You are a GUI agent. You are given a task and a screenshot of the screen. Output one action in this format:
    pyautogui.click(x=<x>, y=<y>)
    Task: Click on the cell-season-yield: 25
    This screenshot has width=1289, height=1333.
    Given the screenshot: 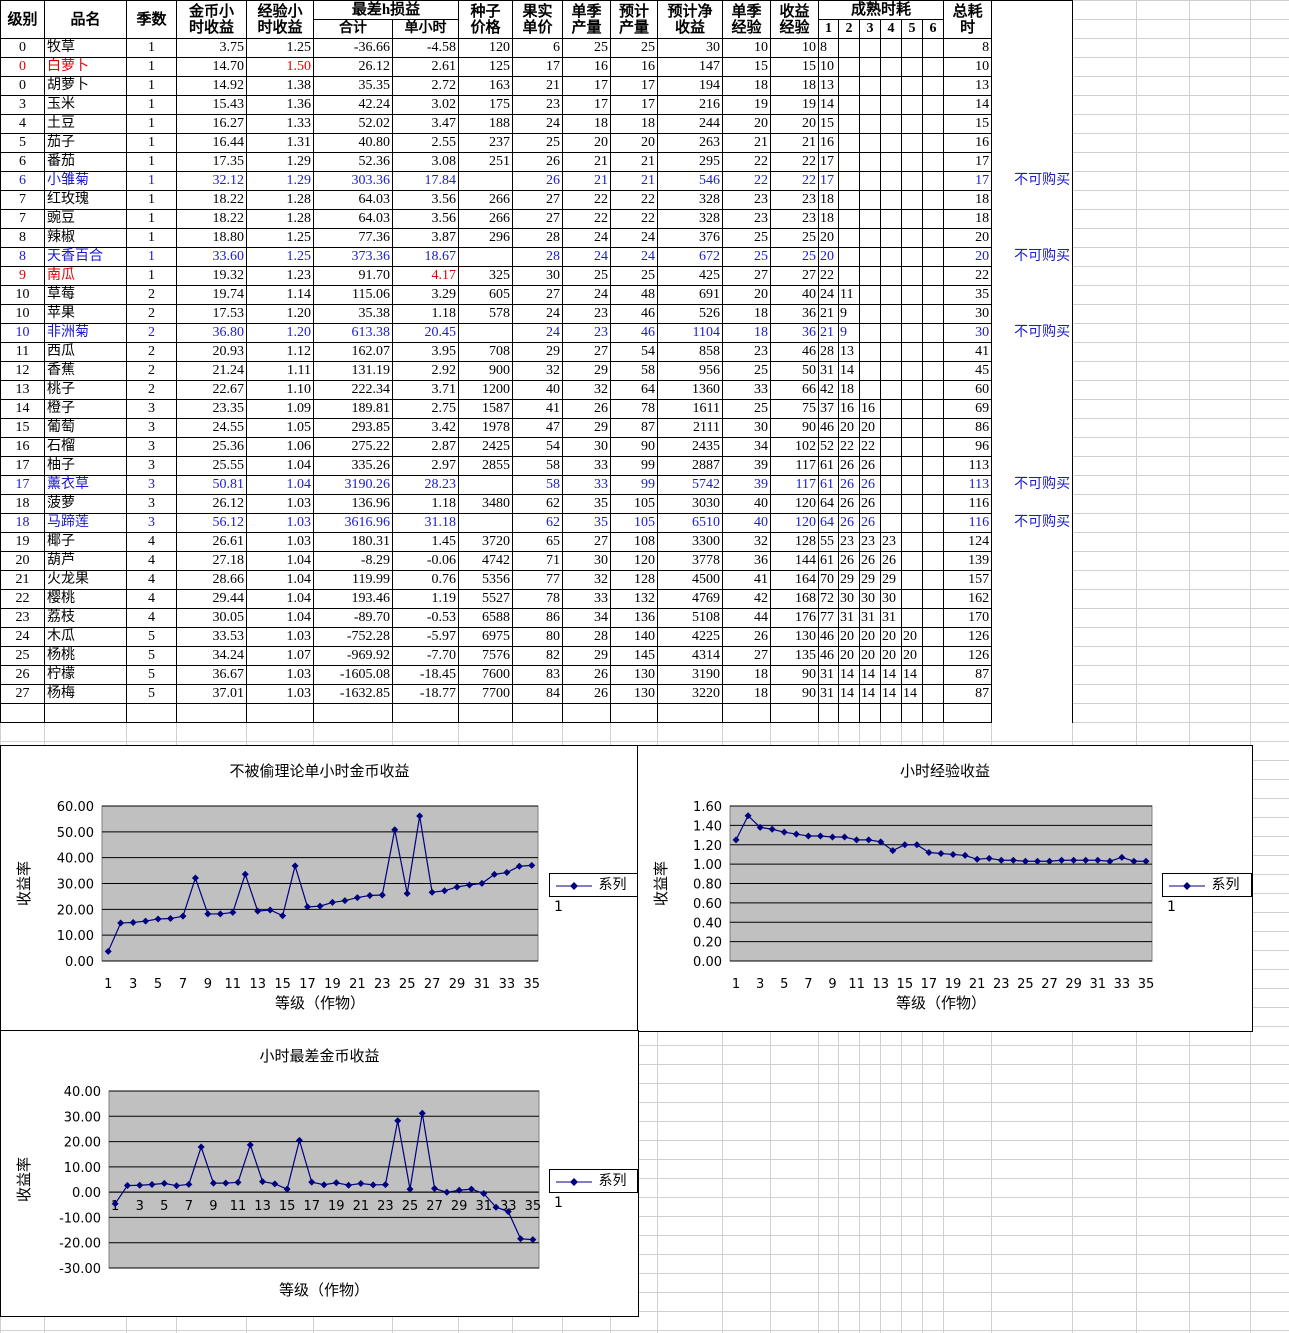 What is the action you would take?
    pyautogui.click(x=586, y=276)
    